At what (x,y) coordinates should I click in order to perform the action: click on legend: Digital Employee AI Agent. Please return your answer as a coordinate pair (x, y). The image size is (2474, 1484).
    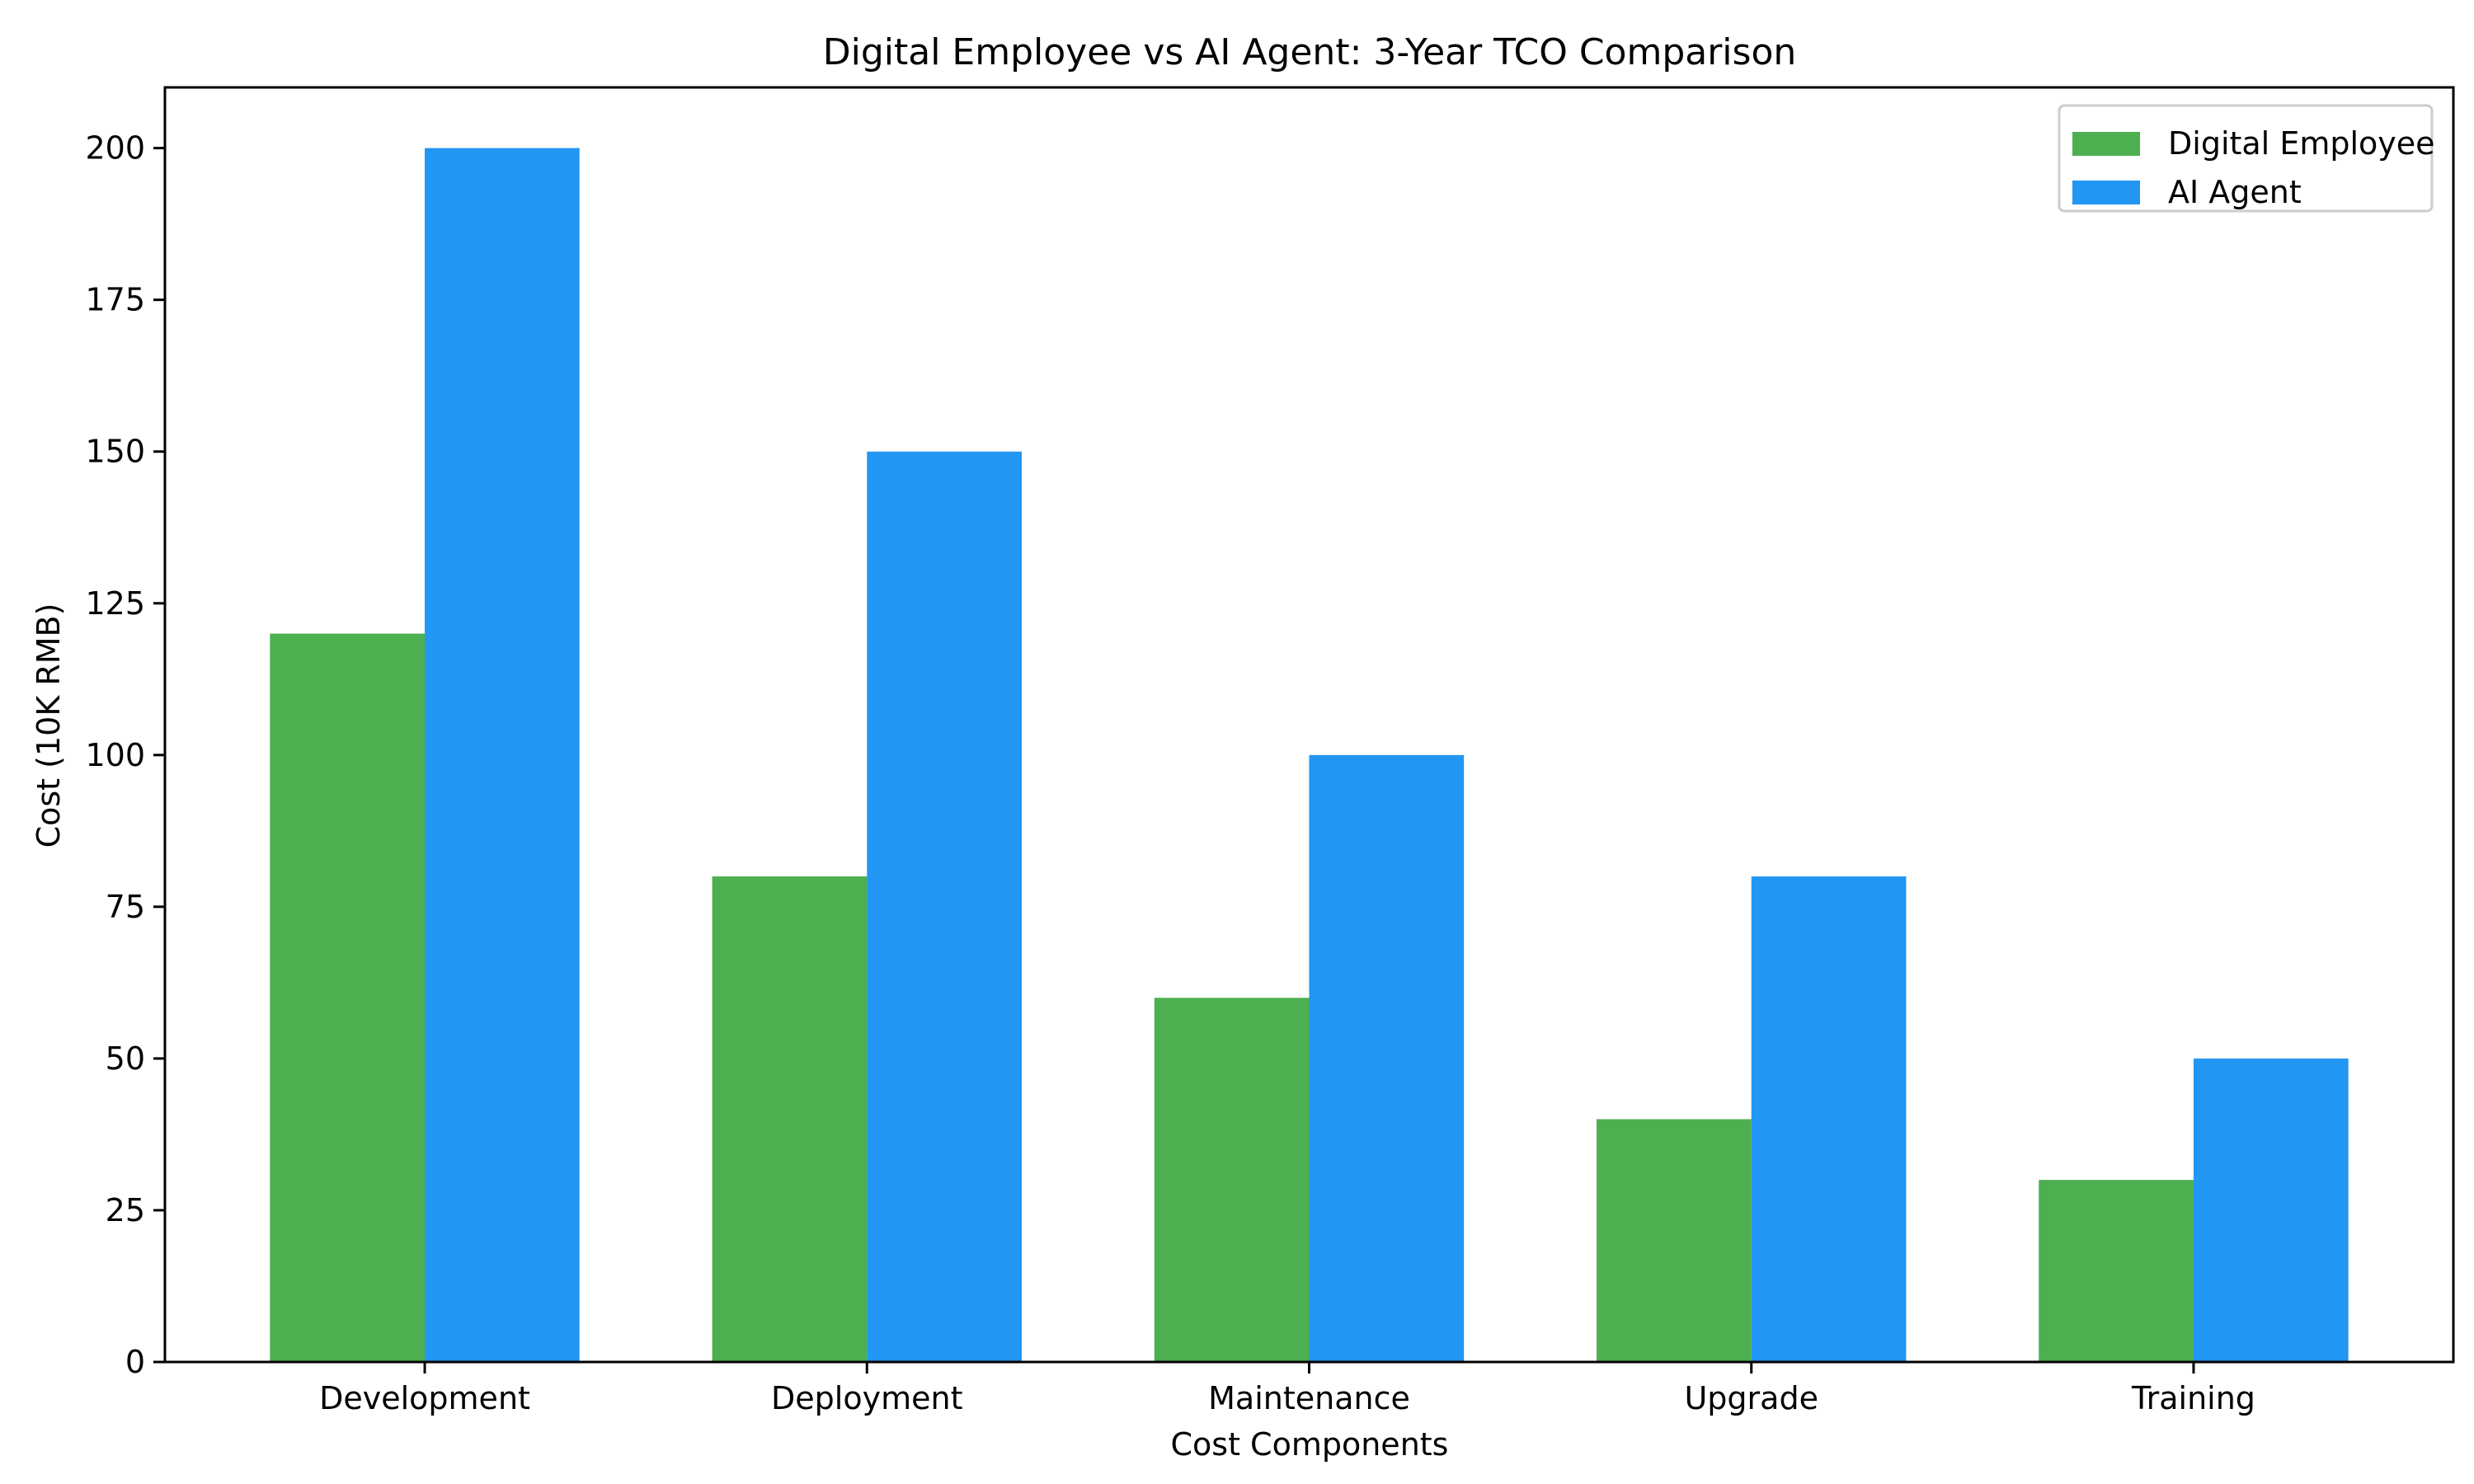
    Looking at the image, I should click on (2246, 158).